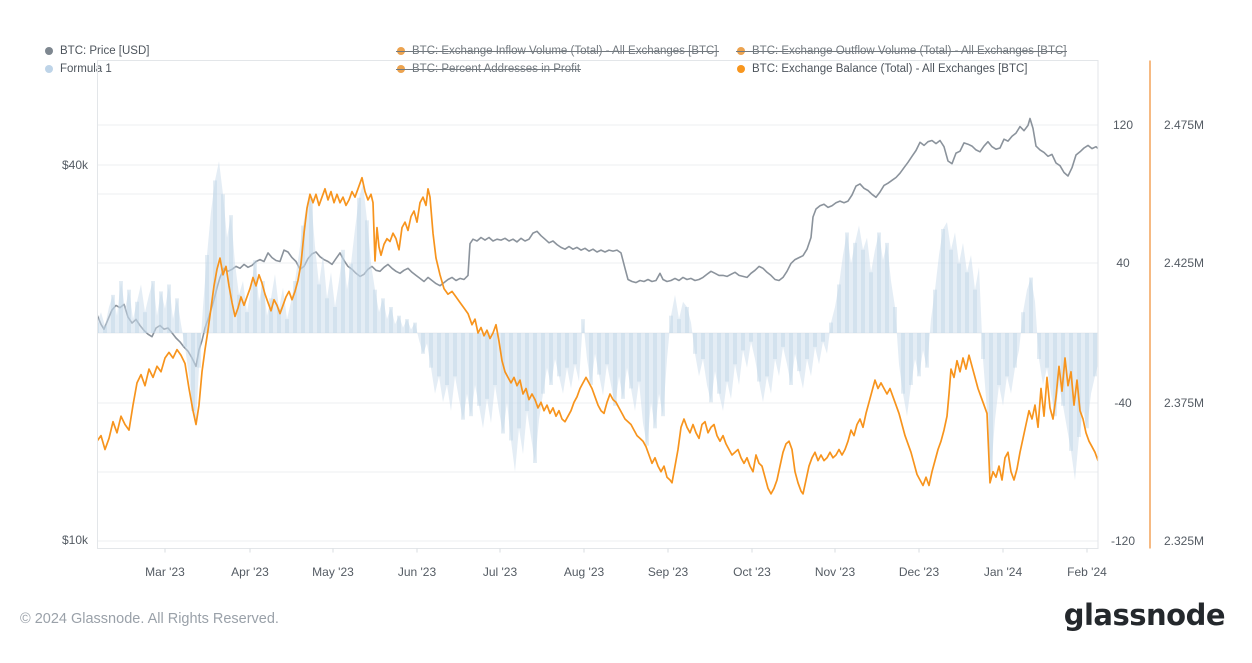 The width and height of the screenshot is (1252, 663). What do you see at coordinates (1003, 572) in the screenshot?
I see `x-axis-tick: Jan '24` at bounding box center [1003, 572].